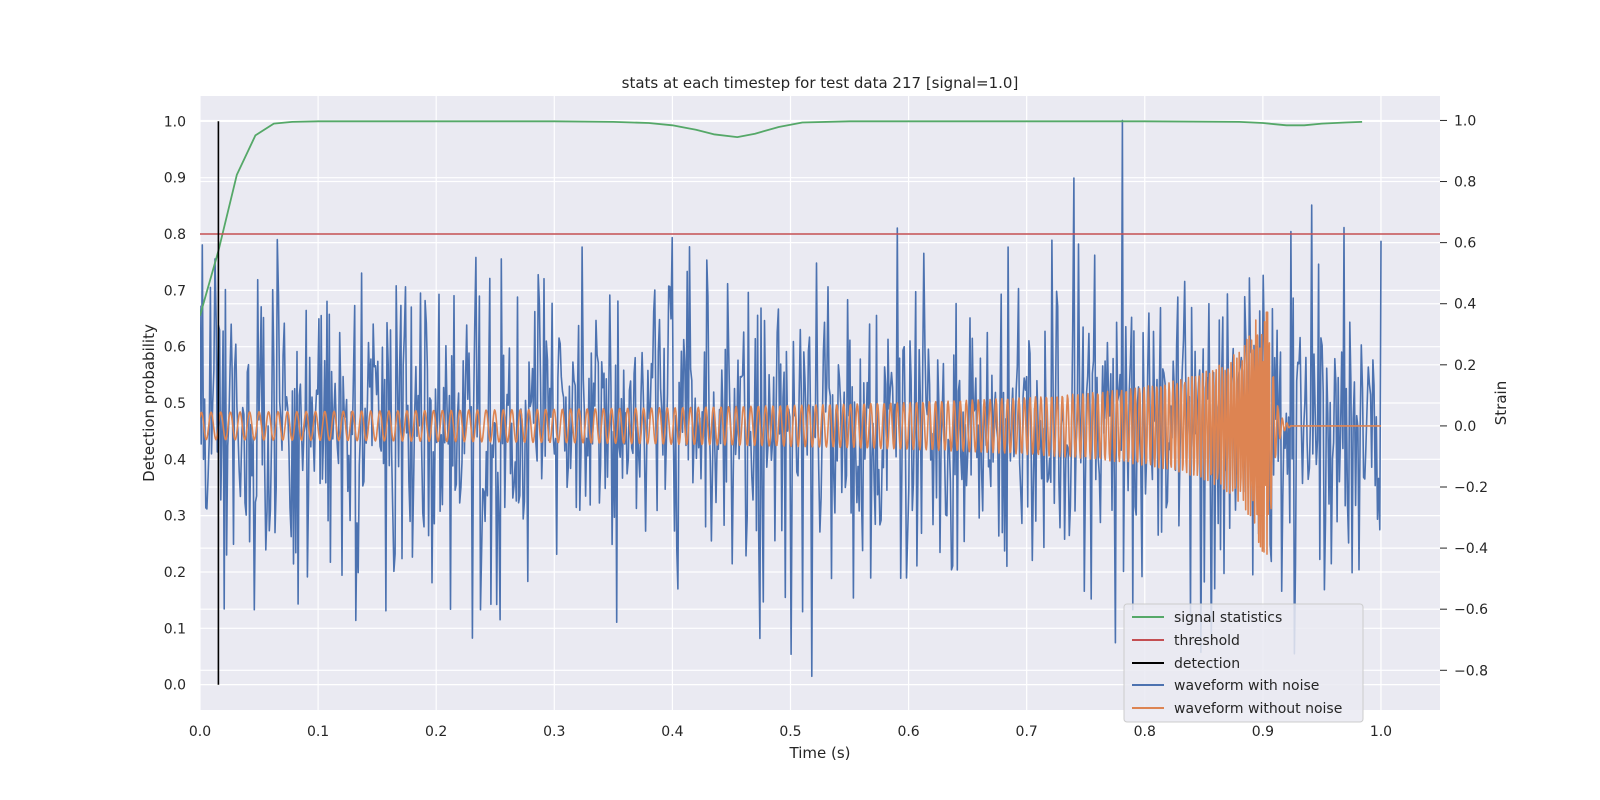  What do you see at coordinates (1465, 121) in the screenshot?
I see `y-right-tick-label: 1.0` at bounding box center [1465, 121].